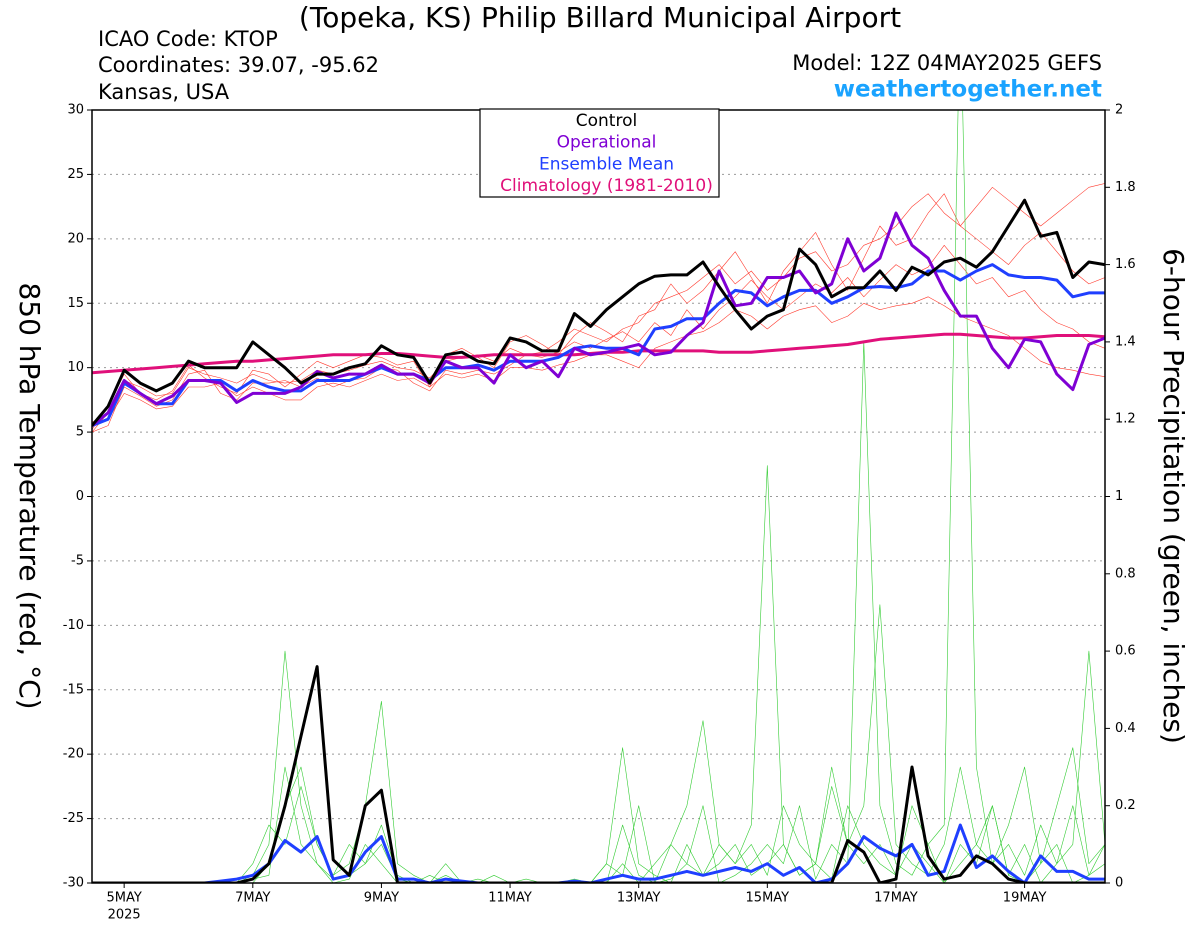 The image size is (1200, 927). What do you see at coordinates (77, 560) in the screenshot?
I see `y-tick-label: -5` at bounding box center [77, 560].